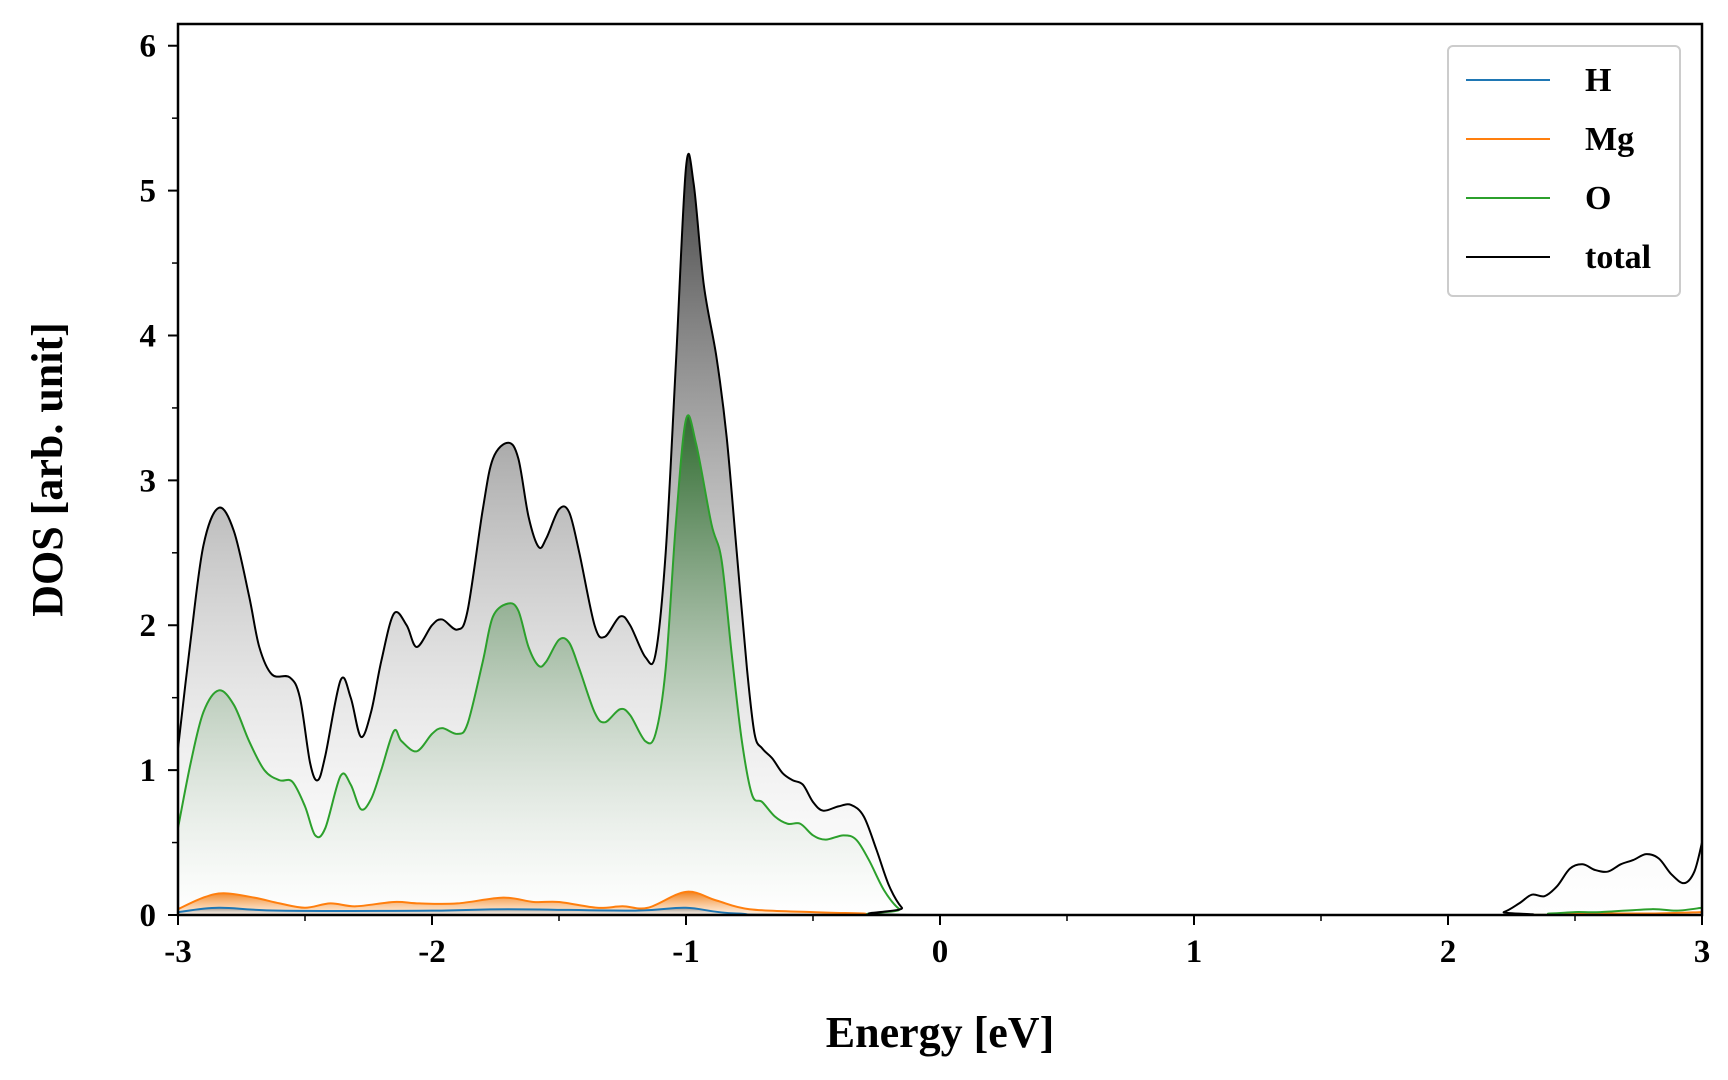 The image size is (1728, 1080). Describe the element at coordinates (148, 626) in the screenshot. I see `y-tick-label: 2` at that location.